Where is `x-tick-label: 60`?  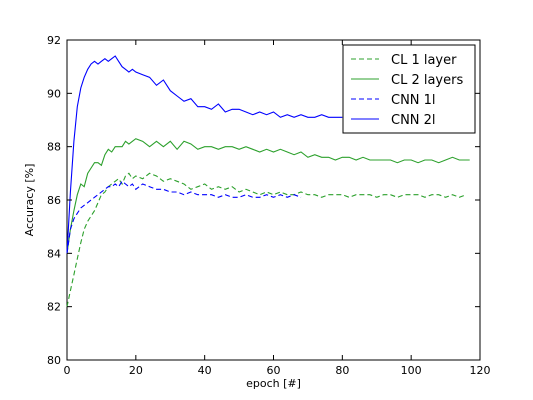
x-tick-label: 60 is located at coordinates (274, 370).